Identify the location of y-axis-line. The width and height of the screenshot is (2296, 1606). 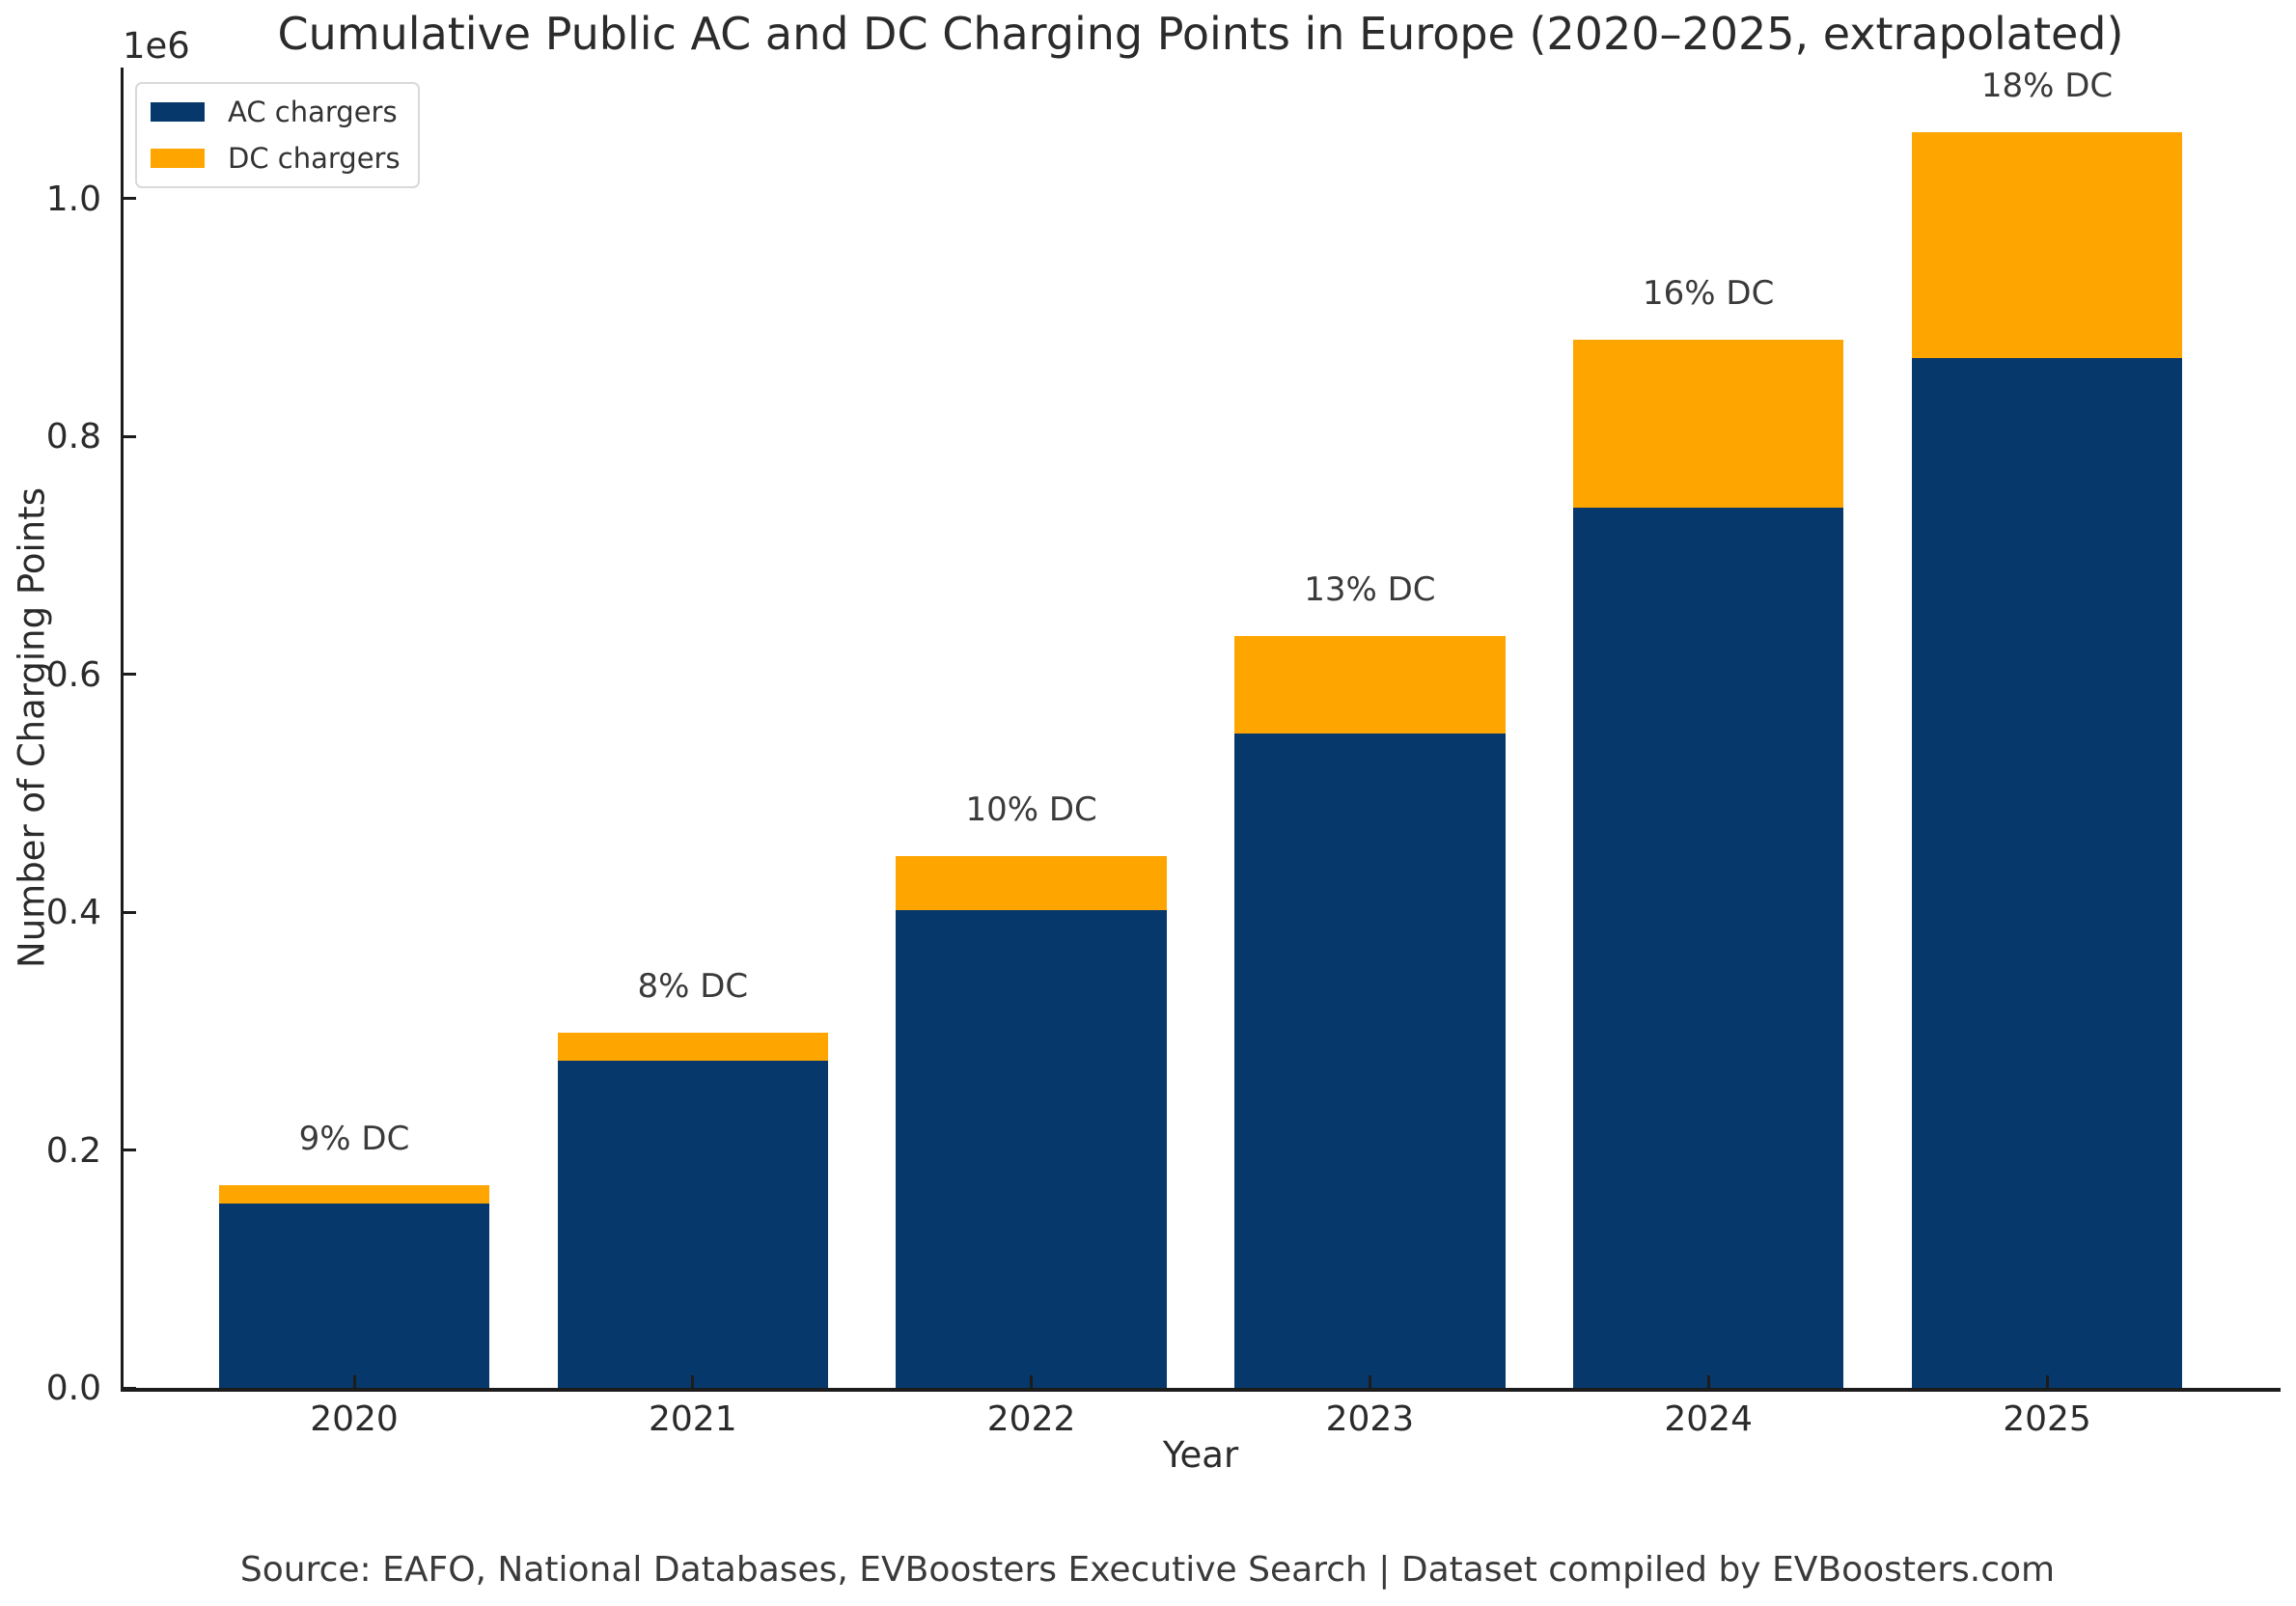
(122, 730).